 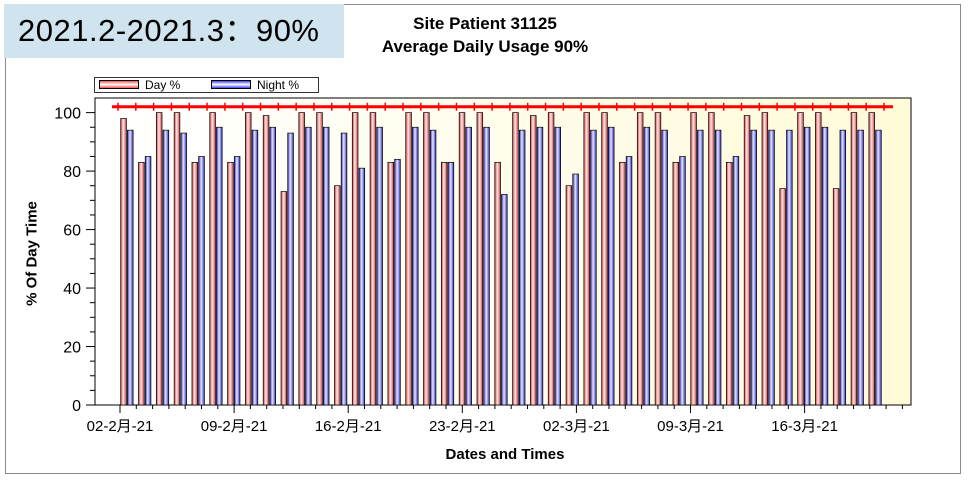 What do you see at coordinates (72, 348) in the screenshot?
I see `y-tick-label: 20` at bounding box center [72, 348].